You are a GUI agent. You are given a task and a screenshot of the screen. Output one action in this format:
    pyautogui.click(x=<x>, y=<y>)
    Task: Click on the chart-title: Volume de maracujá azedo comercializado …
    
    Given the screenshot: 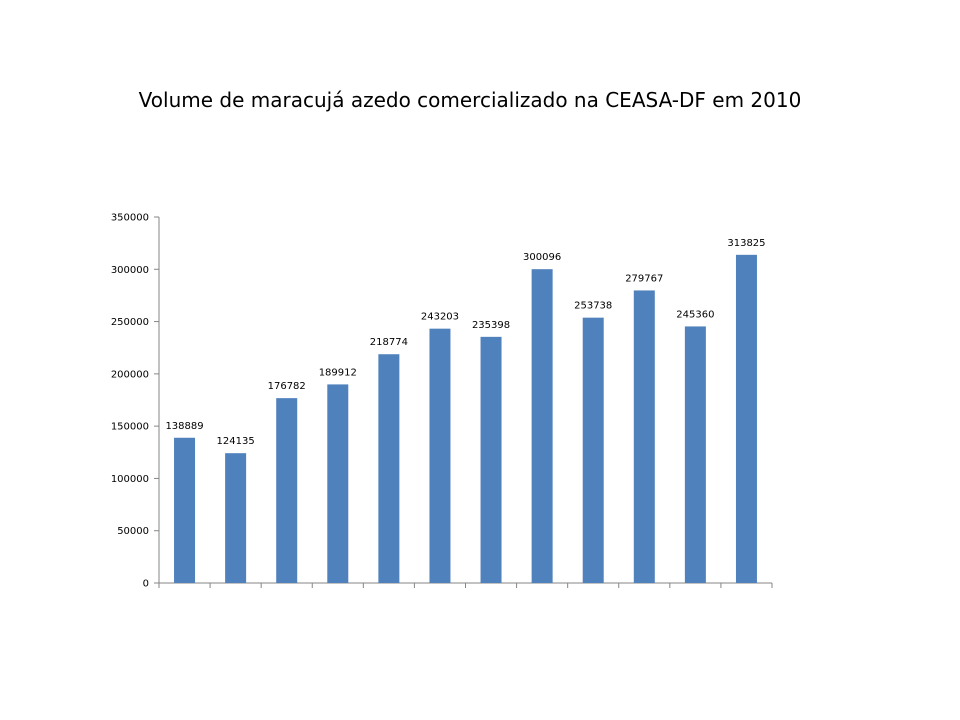 What is the action you would take?
    pyautogui.click(x=470, y=100)
    